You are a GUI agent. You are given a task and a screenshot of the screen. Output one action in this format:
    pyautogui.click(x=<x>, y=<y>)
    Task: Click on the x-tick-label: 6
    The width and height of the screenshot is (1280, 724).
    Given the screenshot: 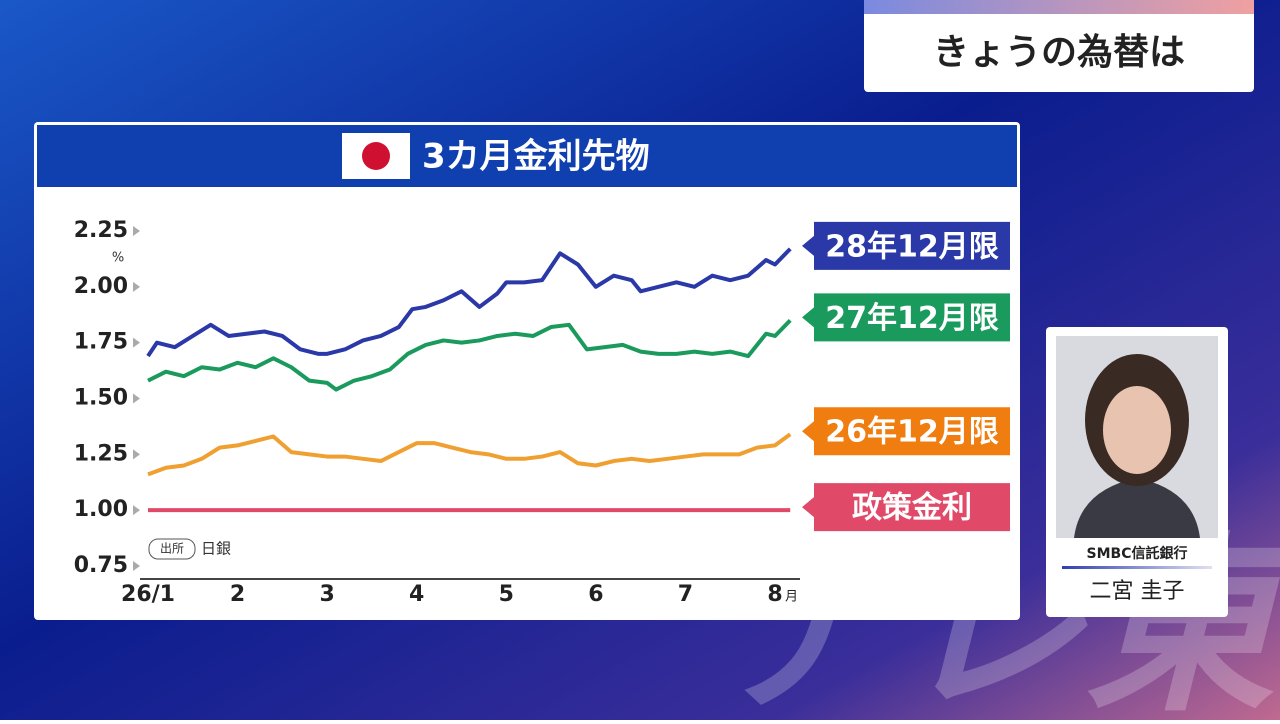 What is the action you would take?
    pyautogui.click(x=595, y=594)
    